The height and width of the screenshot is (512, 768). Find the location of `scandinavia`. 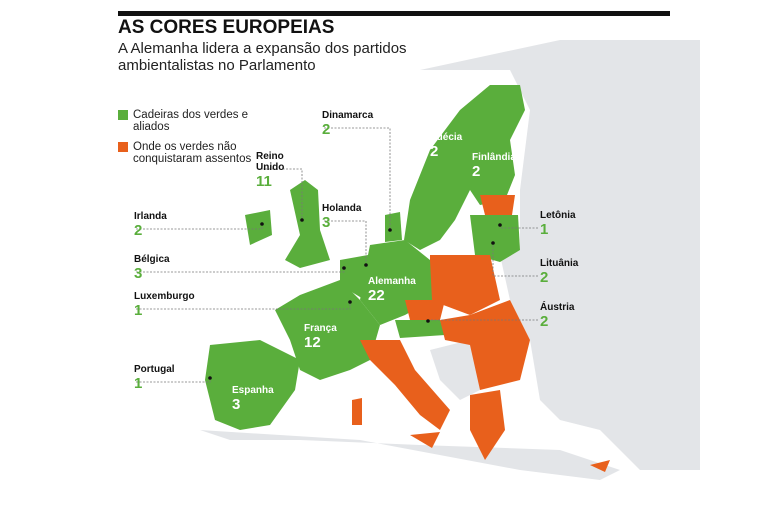

scandinavia is located at coordinates (464, 167).